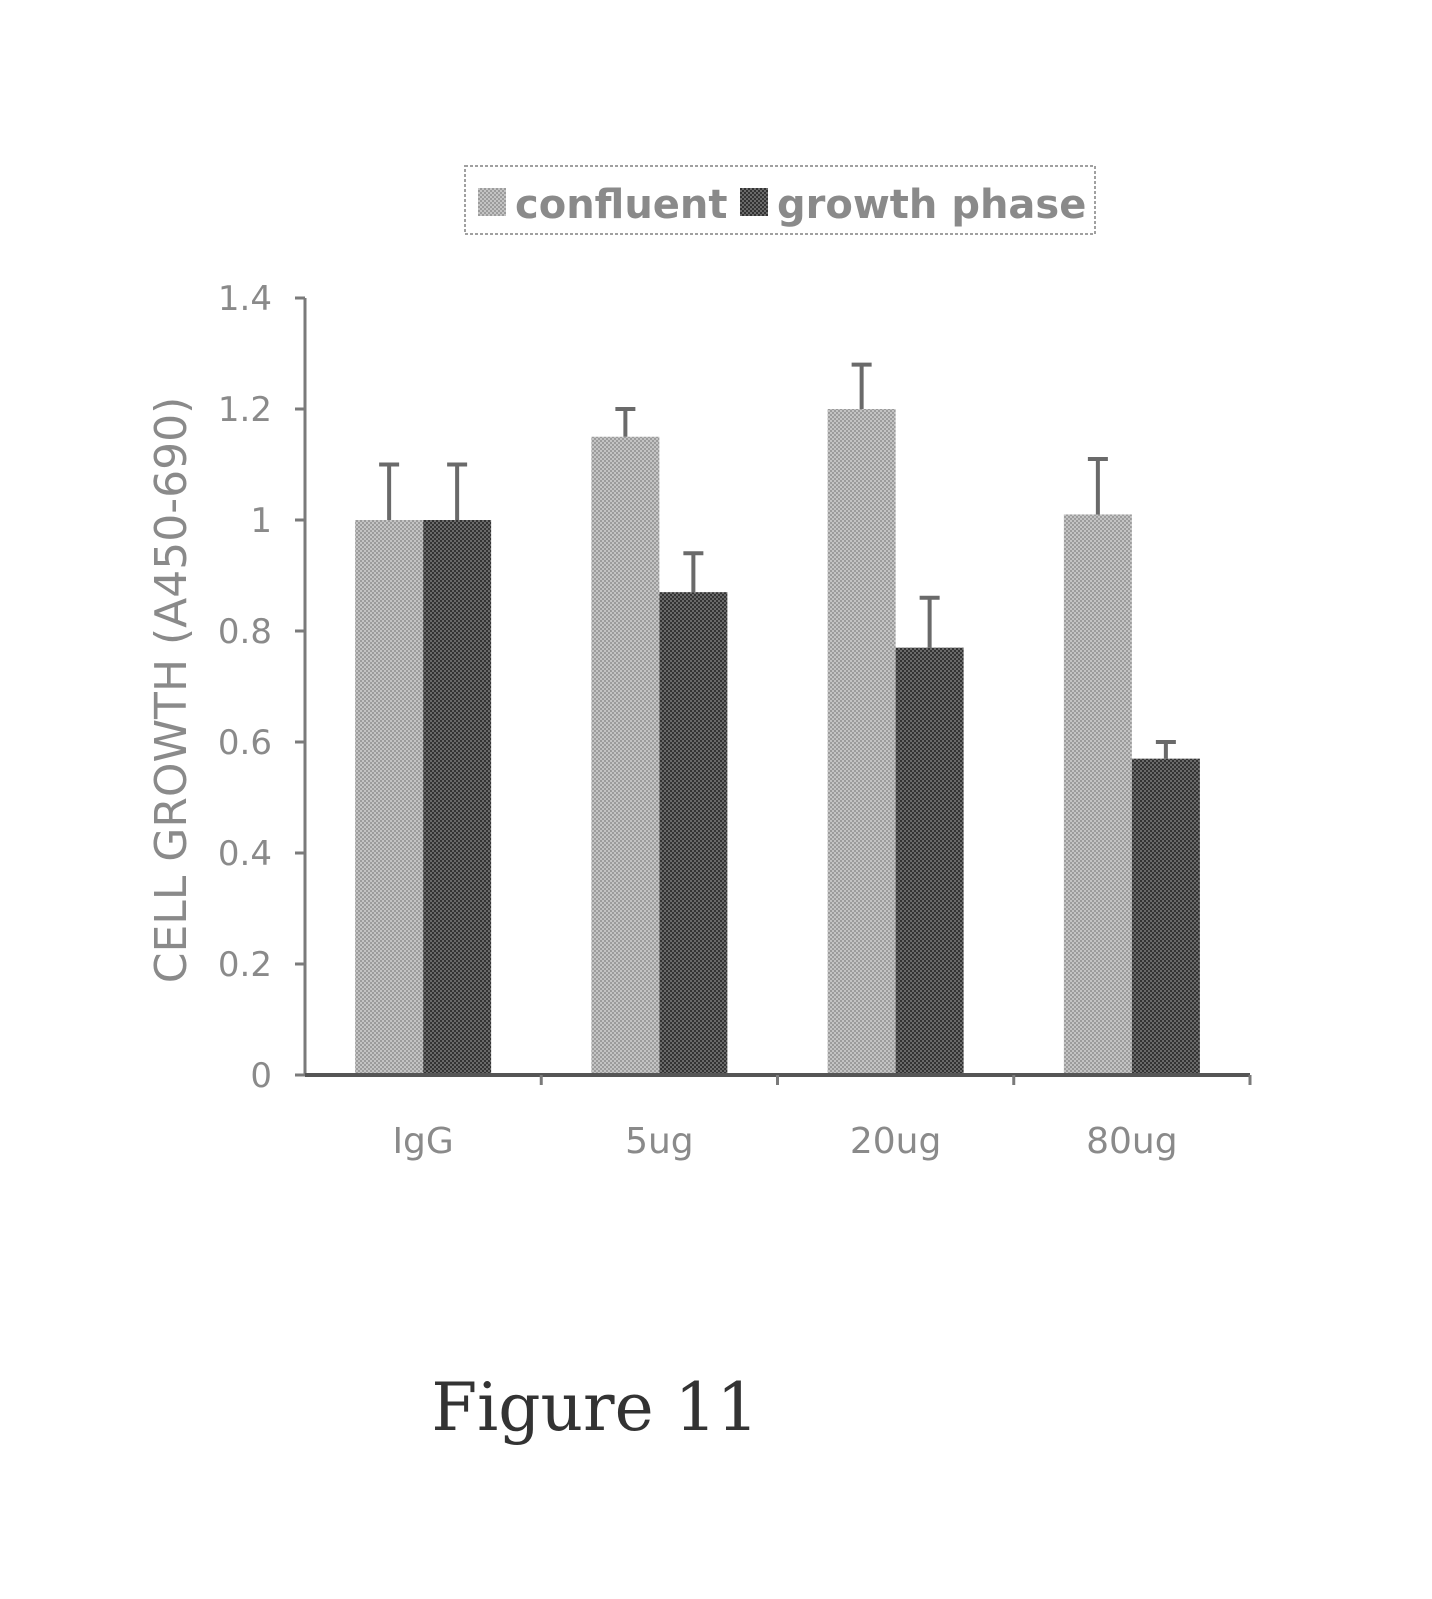 The width and height of the screenshot is (1432, 1599). I want to click on legend-swatch-growth-phase, so click(754, 202).